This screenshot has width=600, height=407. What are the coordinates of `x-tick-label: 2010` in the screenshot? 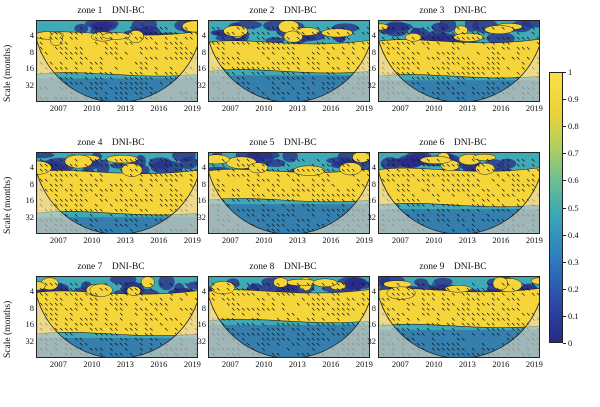 It's located at (264, 240).